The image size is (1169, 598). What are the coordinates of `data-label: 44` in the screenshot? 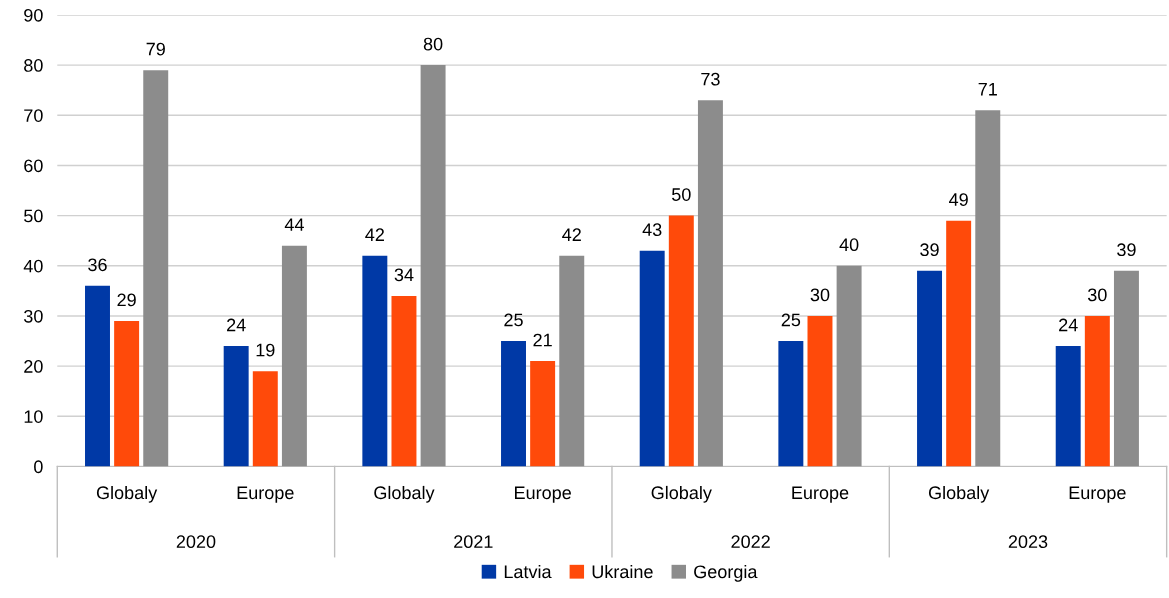 It's located at (294, 224).